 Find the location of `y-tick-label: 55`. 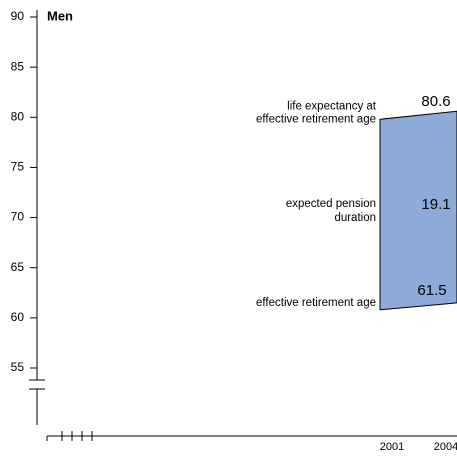

y-tick-label: 55 is located at coordinates (18, 367).